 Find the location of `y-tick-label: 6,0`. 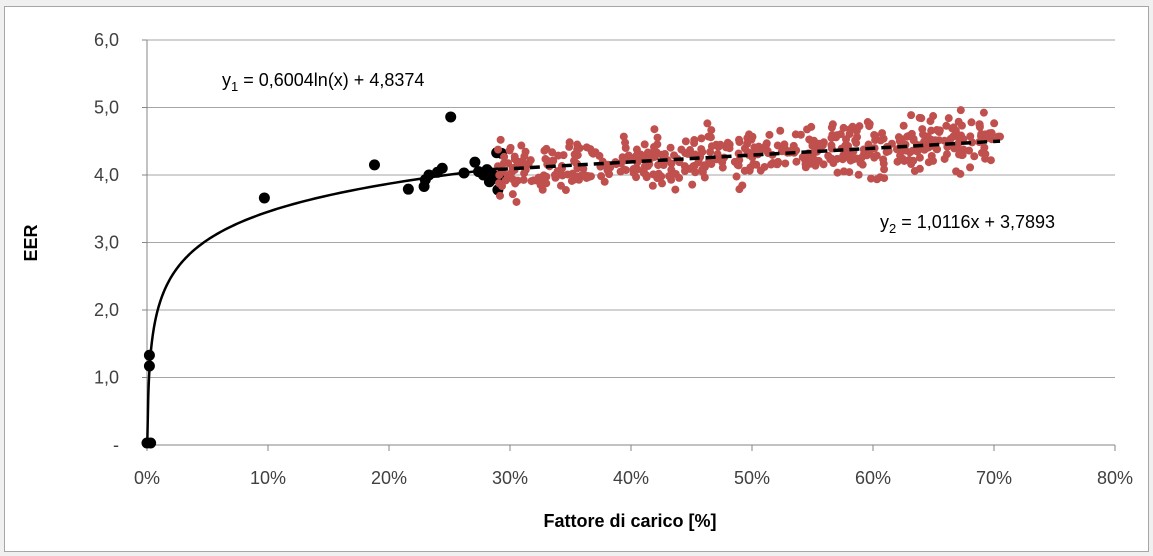

y-tick-label: 6,0 is located at coordinates (106, 40).